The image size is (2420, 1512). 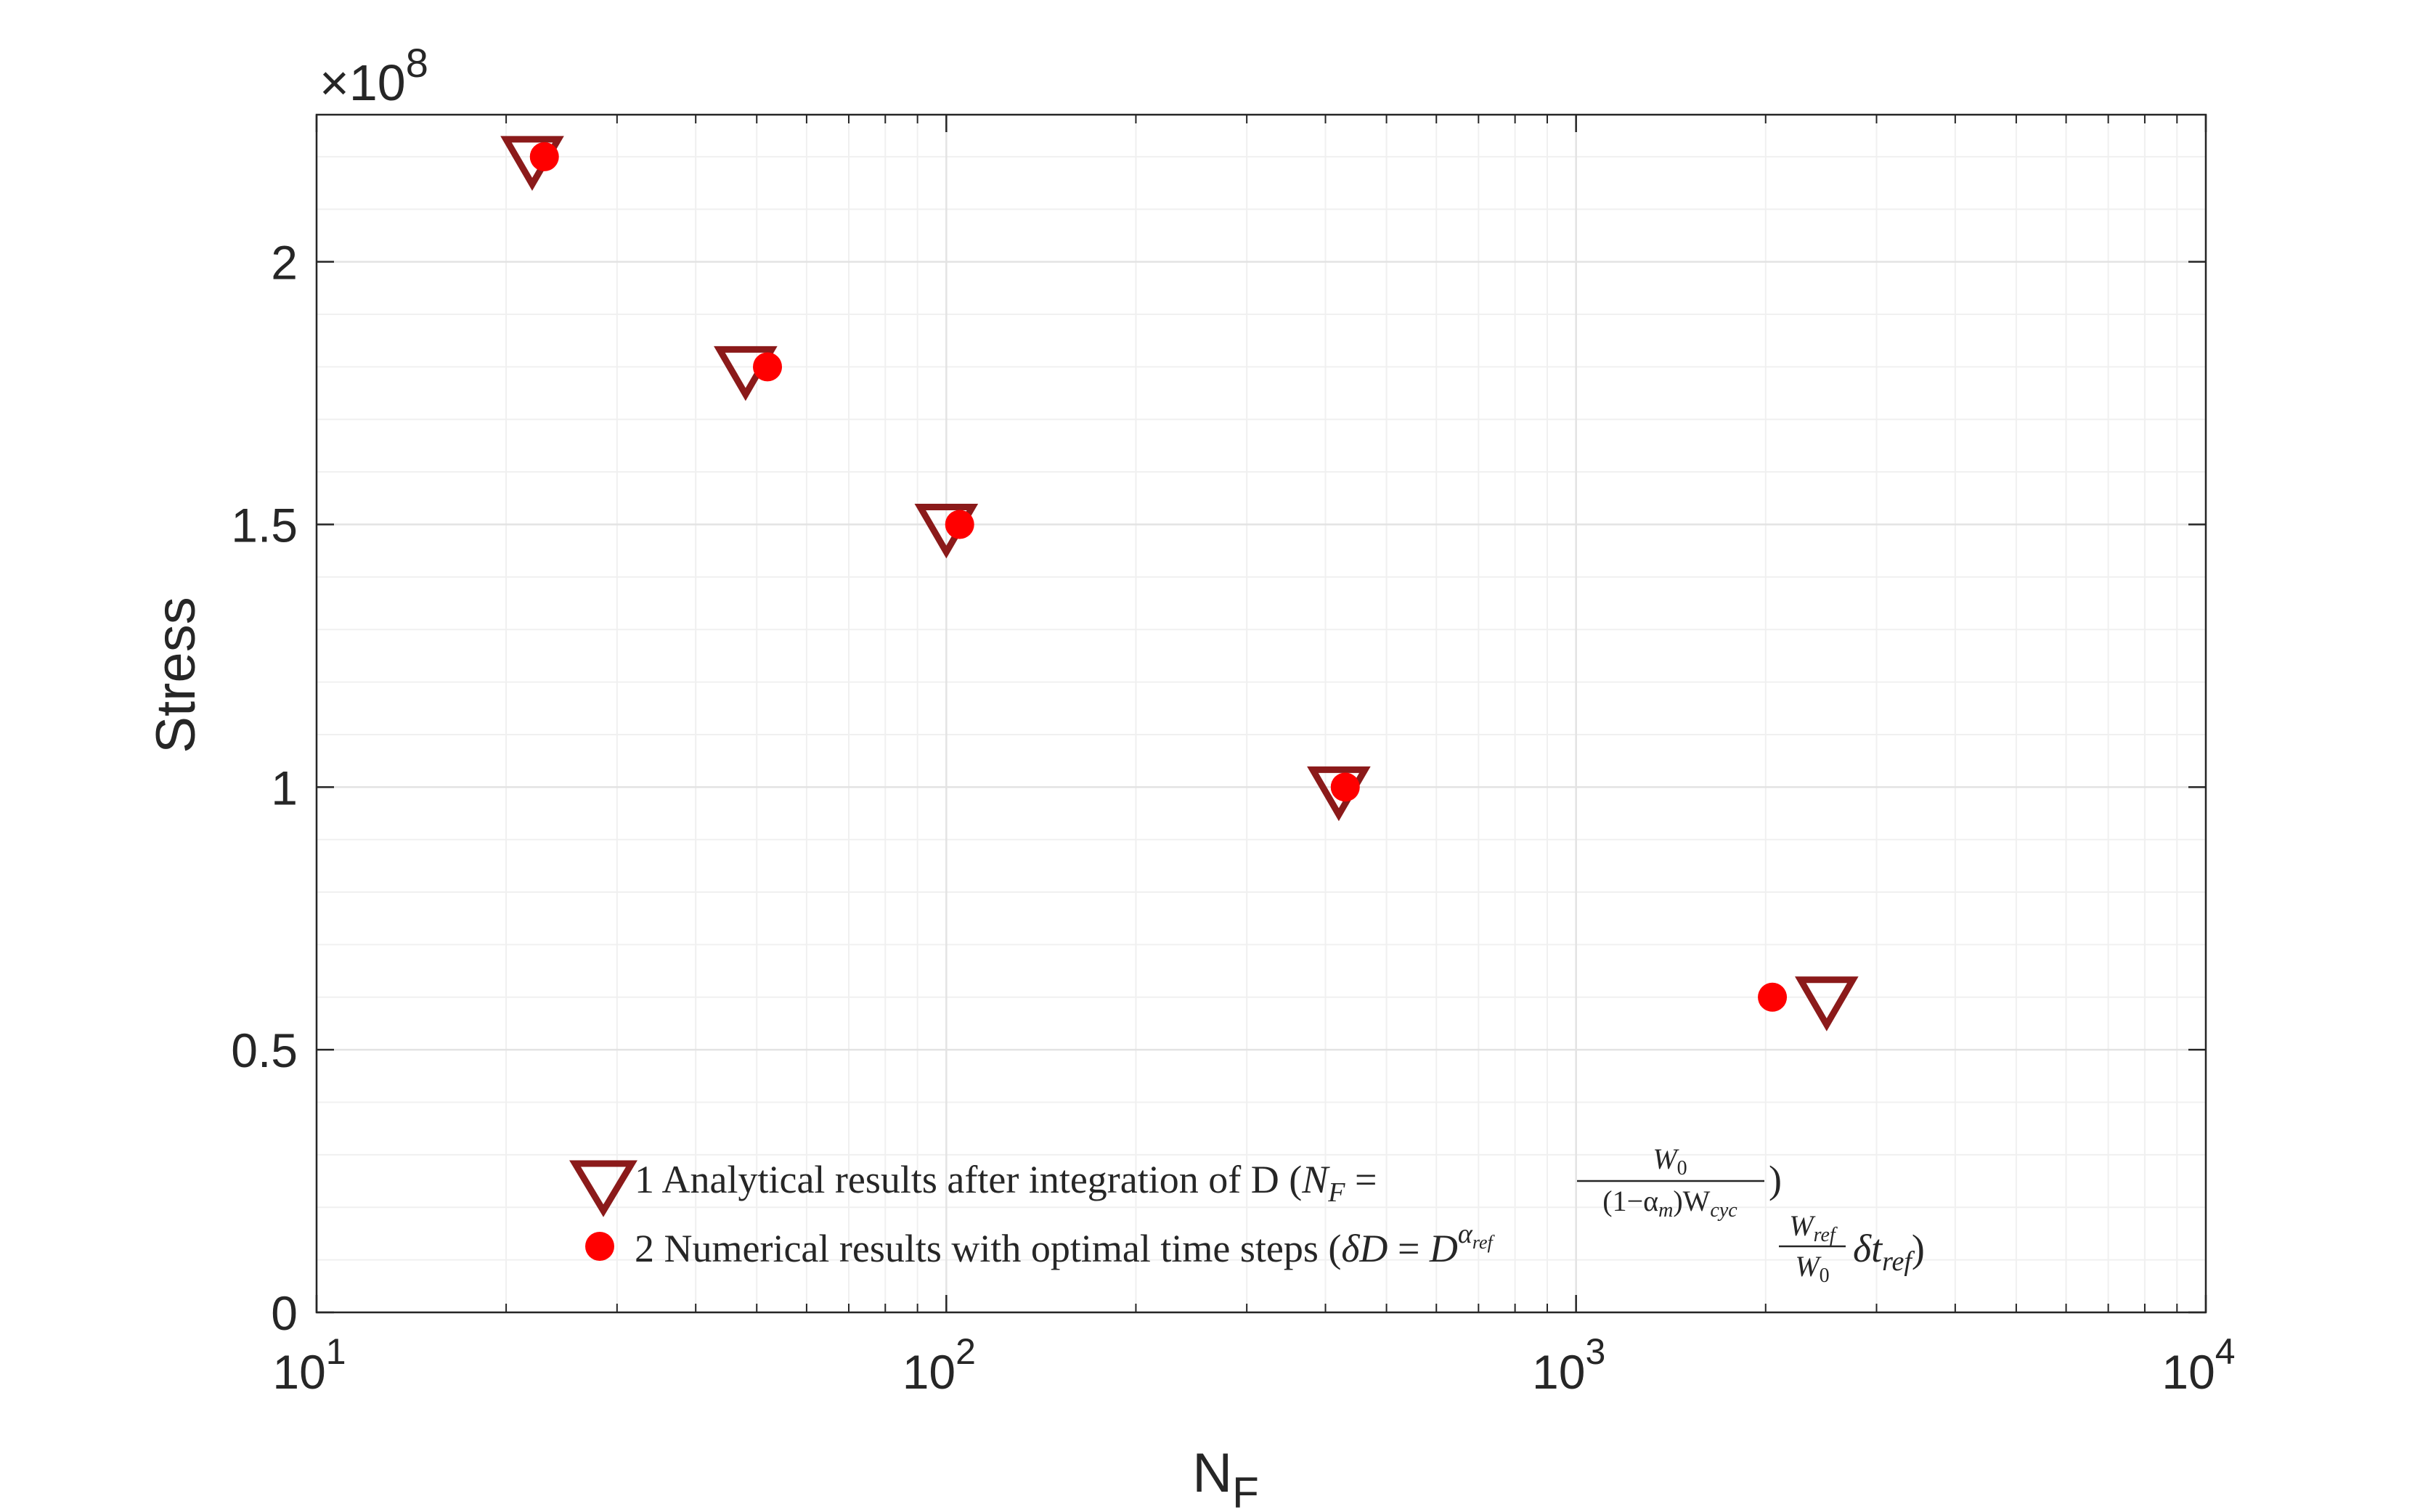 What do you see at coordinates (1253, 1365) in the screenshot?
I see `x-tick-labels: 10¹ 10² 10³ 10⁴` at bounding box center [1253, 1365].